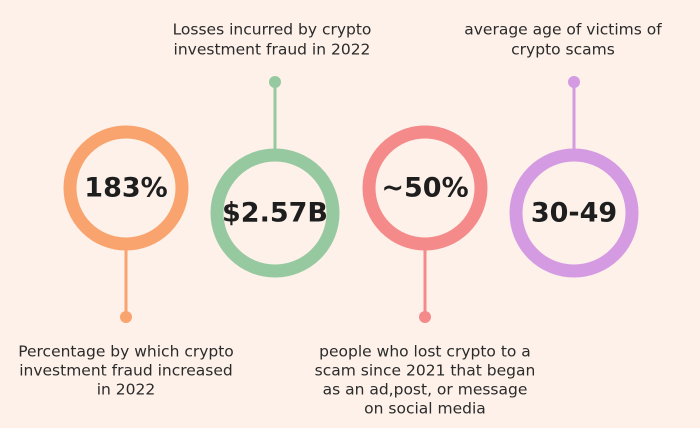 The width and height of the screenshot is (700, 428). What do you see at coordinates (126, 352) in the screenshot?
I see `caption-line: Percentage by which crypto` at bounding box center [126, 352].